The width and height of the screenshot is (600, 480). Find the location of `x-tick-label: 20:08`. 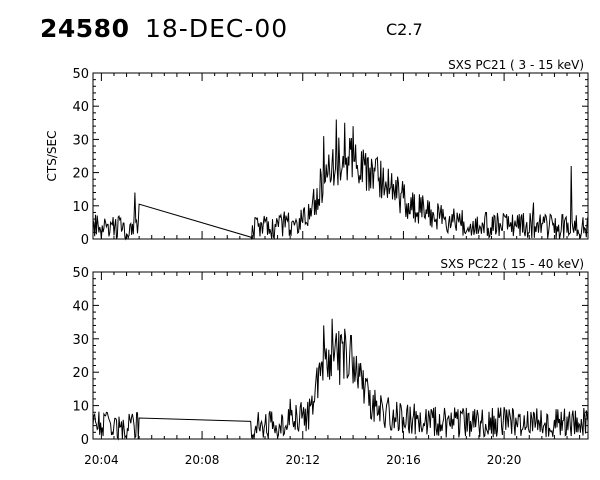

x-tick-label: 20:08 is located at coordinates (202, 460).